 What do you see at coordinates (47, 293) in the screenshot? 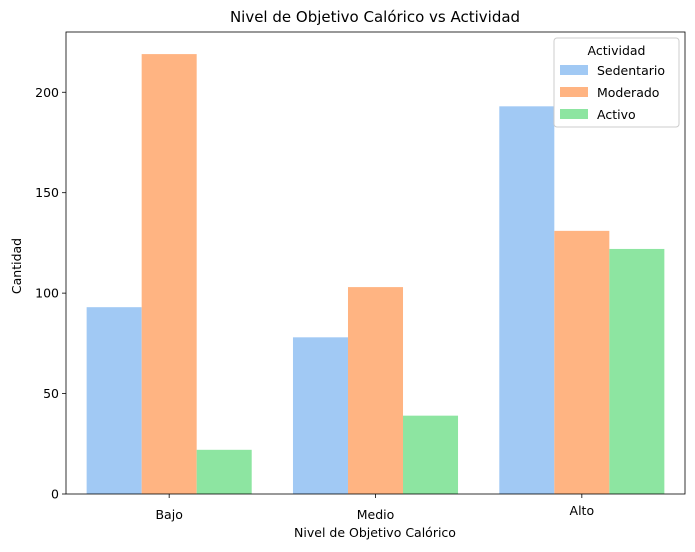
I see `y-tick-label: 100` at bounding box center [47, 293].